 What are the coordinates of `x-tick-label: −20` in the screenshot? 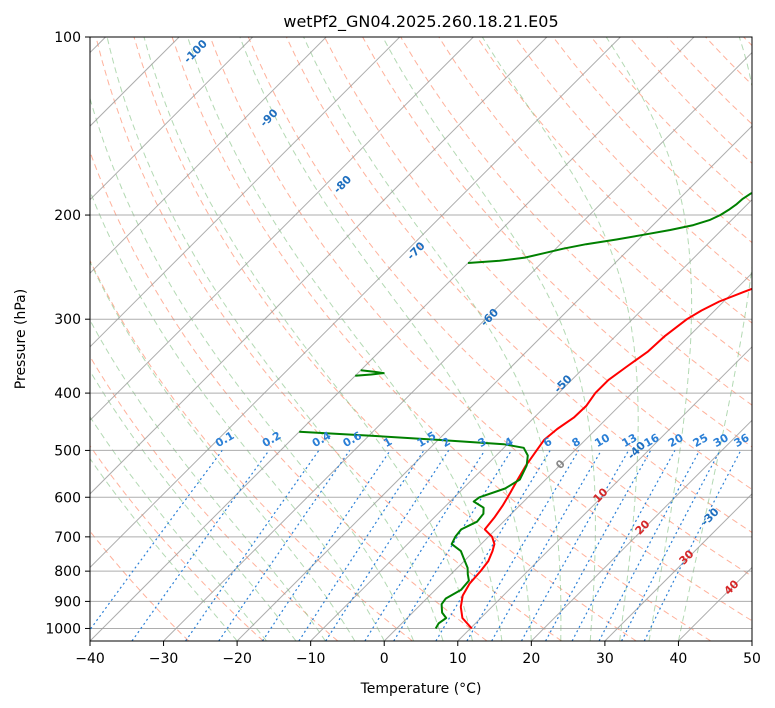 It's located at (237, 659).